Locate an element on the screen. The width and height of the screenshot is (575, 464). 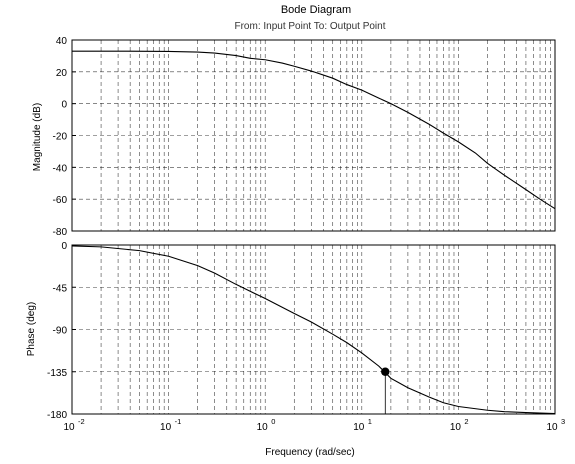
x-tick-exponent: 2 is located at coordinates (466, 421).